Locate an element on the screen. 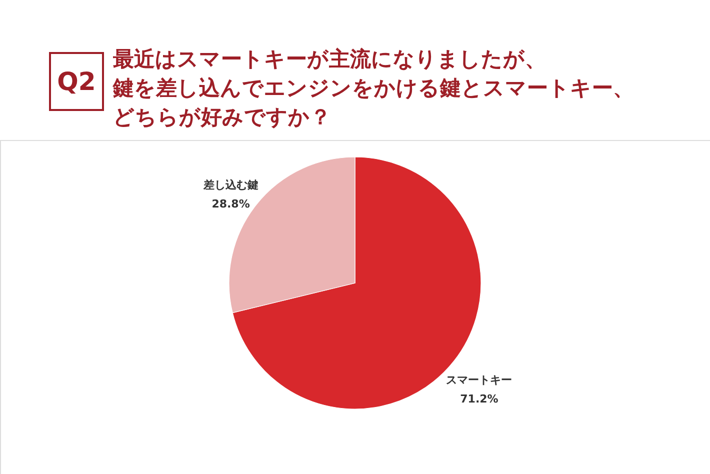 The width and height of the screenshot is (710, 474). chart-title: 最近はスマートキーが主流になりましたが、鍵を差し込んでエンジンをかける鍵とスマートキー、どちらが好みですか？ is located at coordinates (373, 88).